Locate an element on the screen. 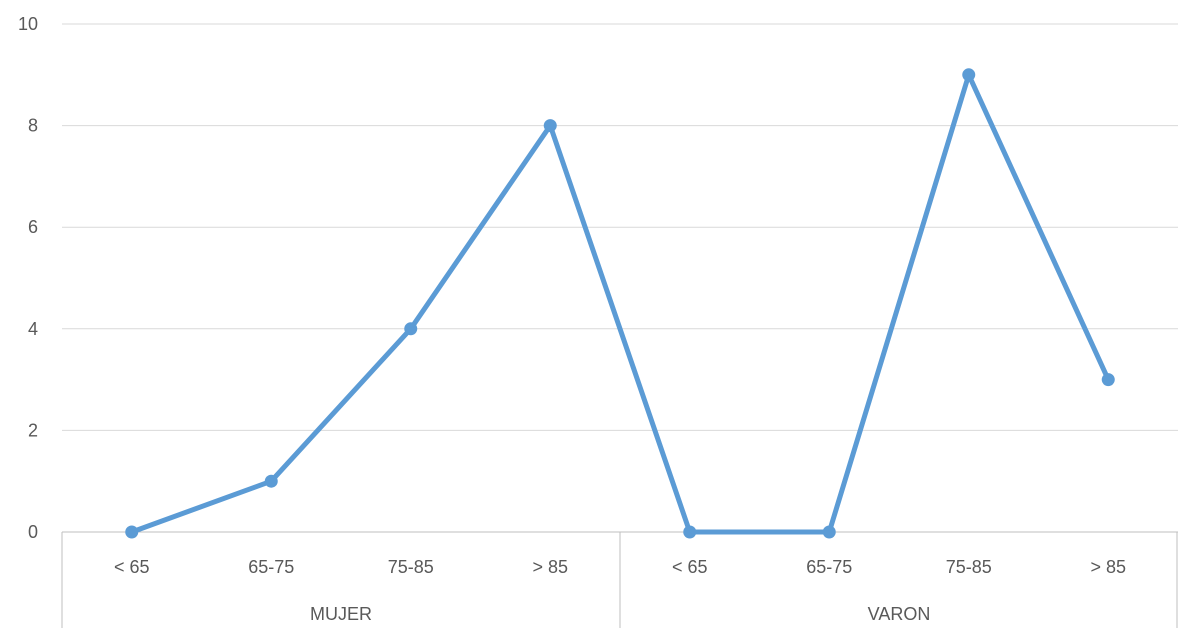  x-group-label: MUJER is located at coordinates (341, 614).